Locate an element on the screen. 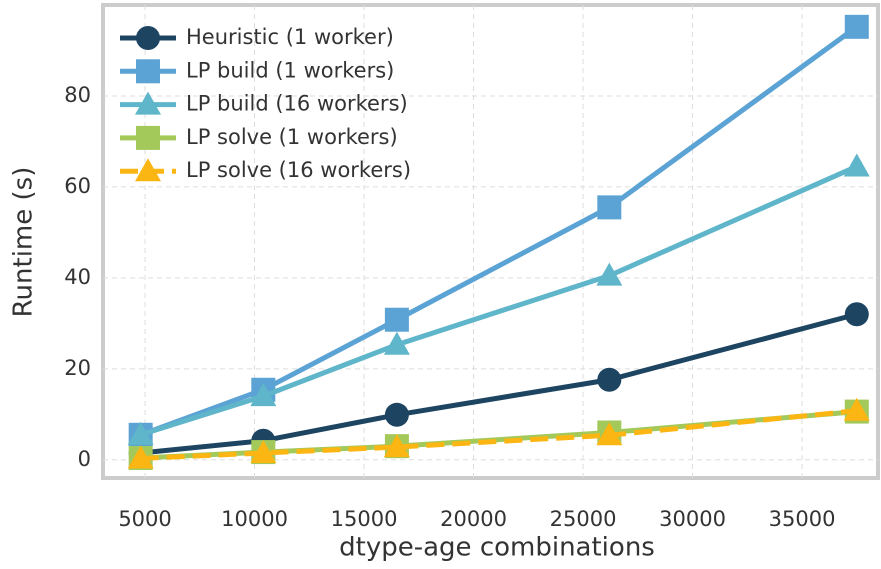 This screenshot has width=881, height=569. legend-label: LP solve (16 workers) is located at coordinates (298, 170).